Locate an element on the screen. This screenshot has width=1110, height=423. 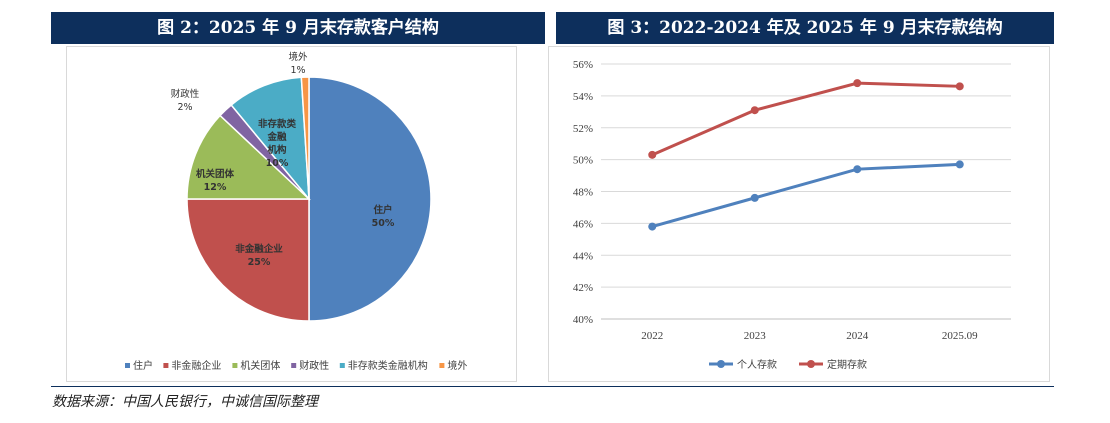
pie-chart-title: 图 2：2025 年 9 月末存款客户结构 is located at coordinates (298, 28).